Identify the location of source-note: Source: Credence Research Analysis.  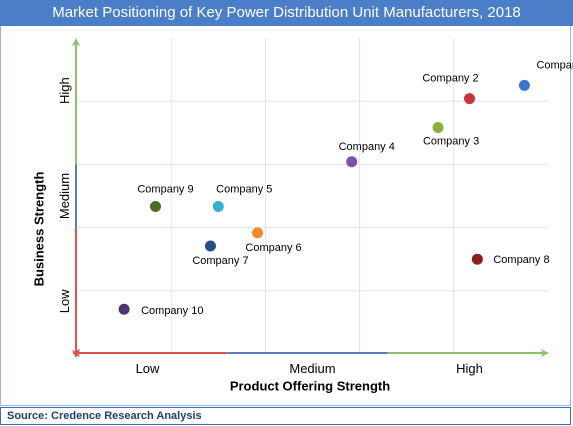
(285, 416).